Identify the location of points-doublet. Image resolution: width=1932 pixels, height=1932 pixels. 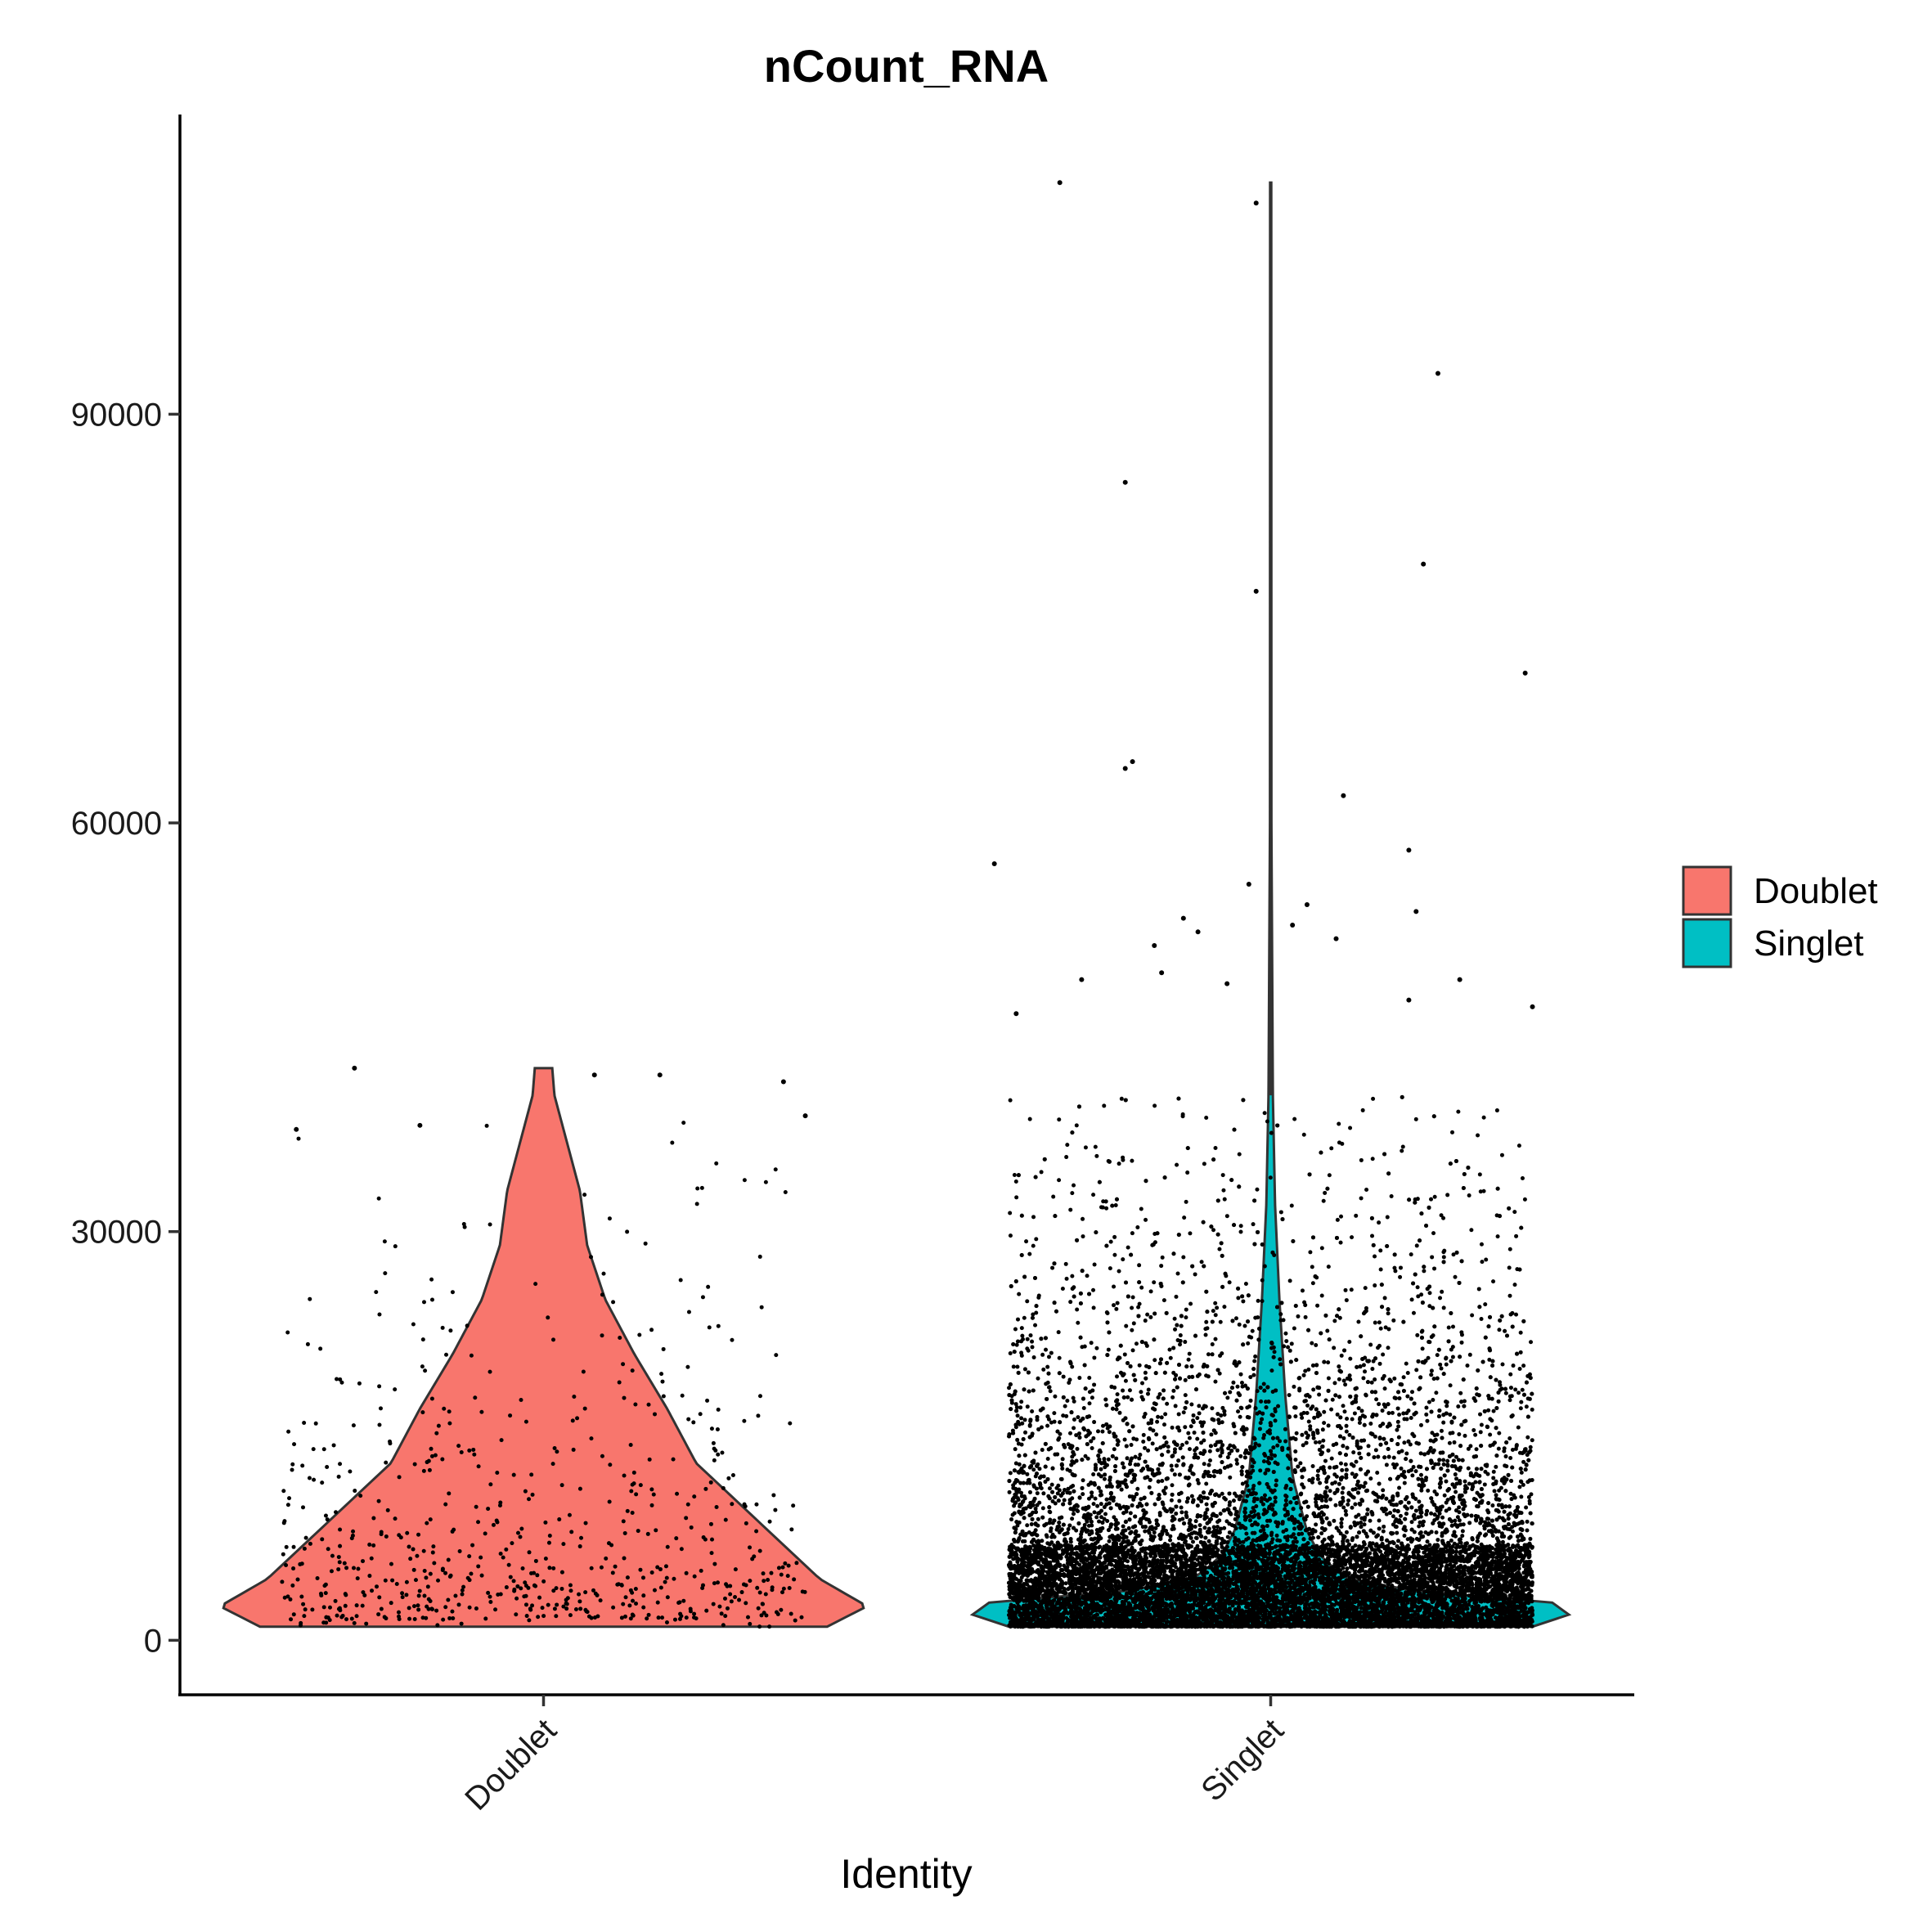
(544, 1347).